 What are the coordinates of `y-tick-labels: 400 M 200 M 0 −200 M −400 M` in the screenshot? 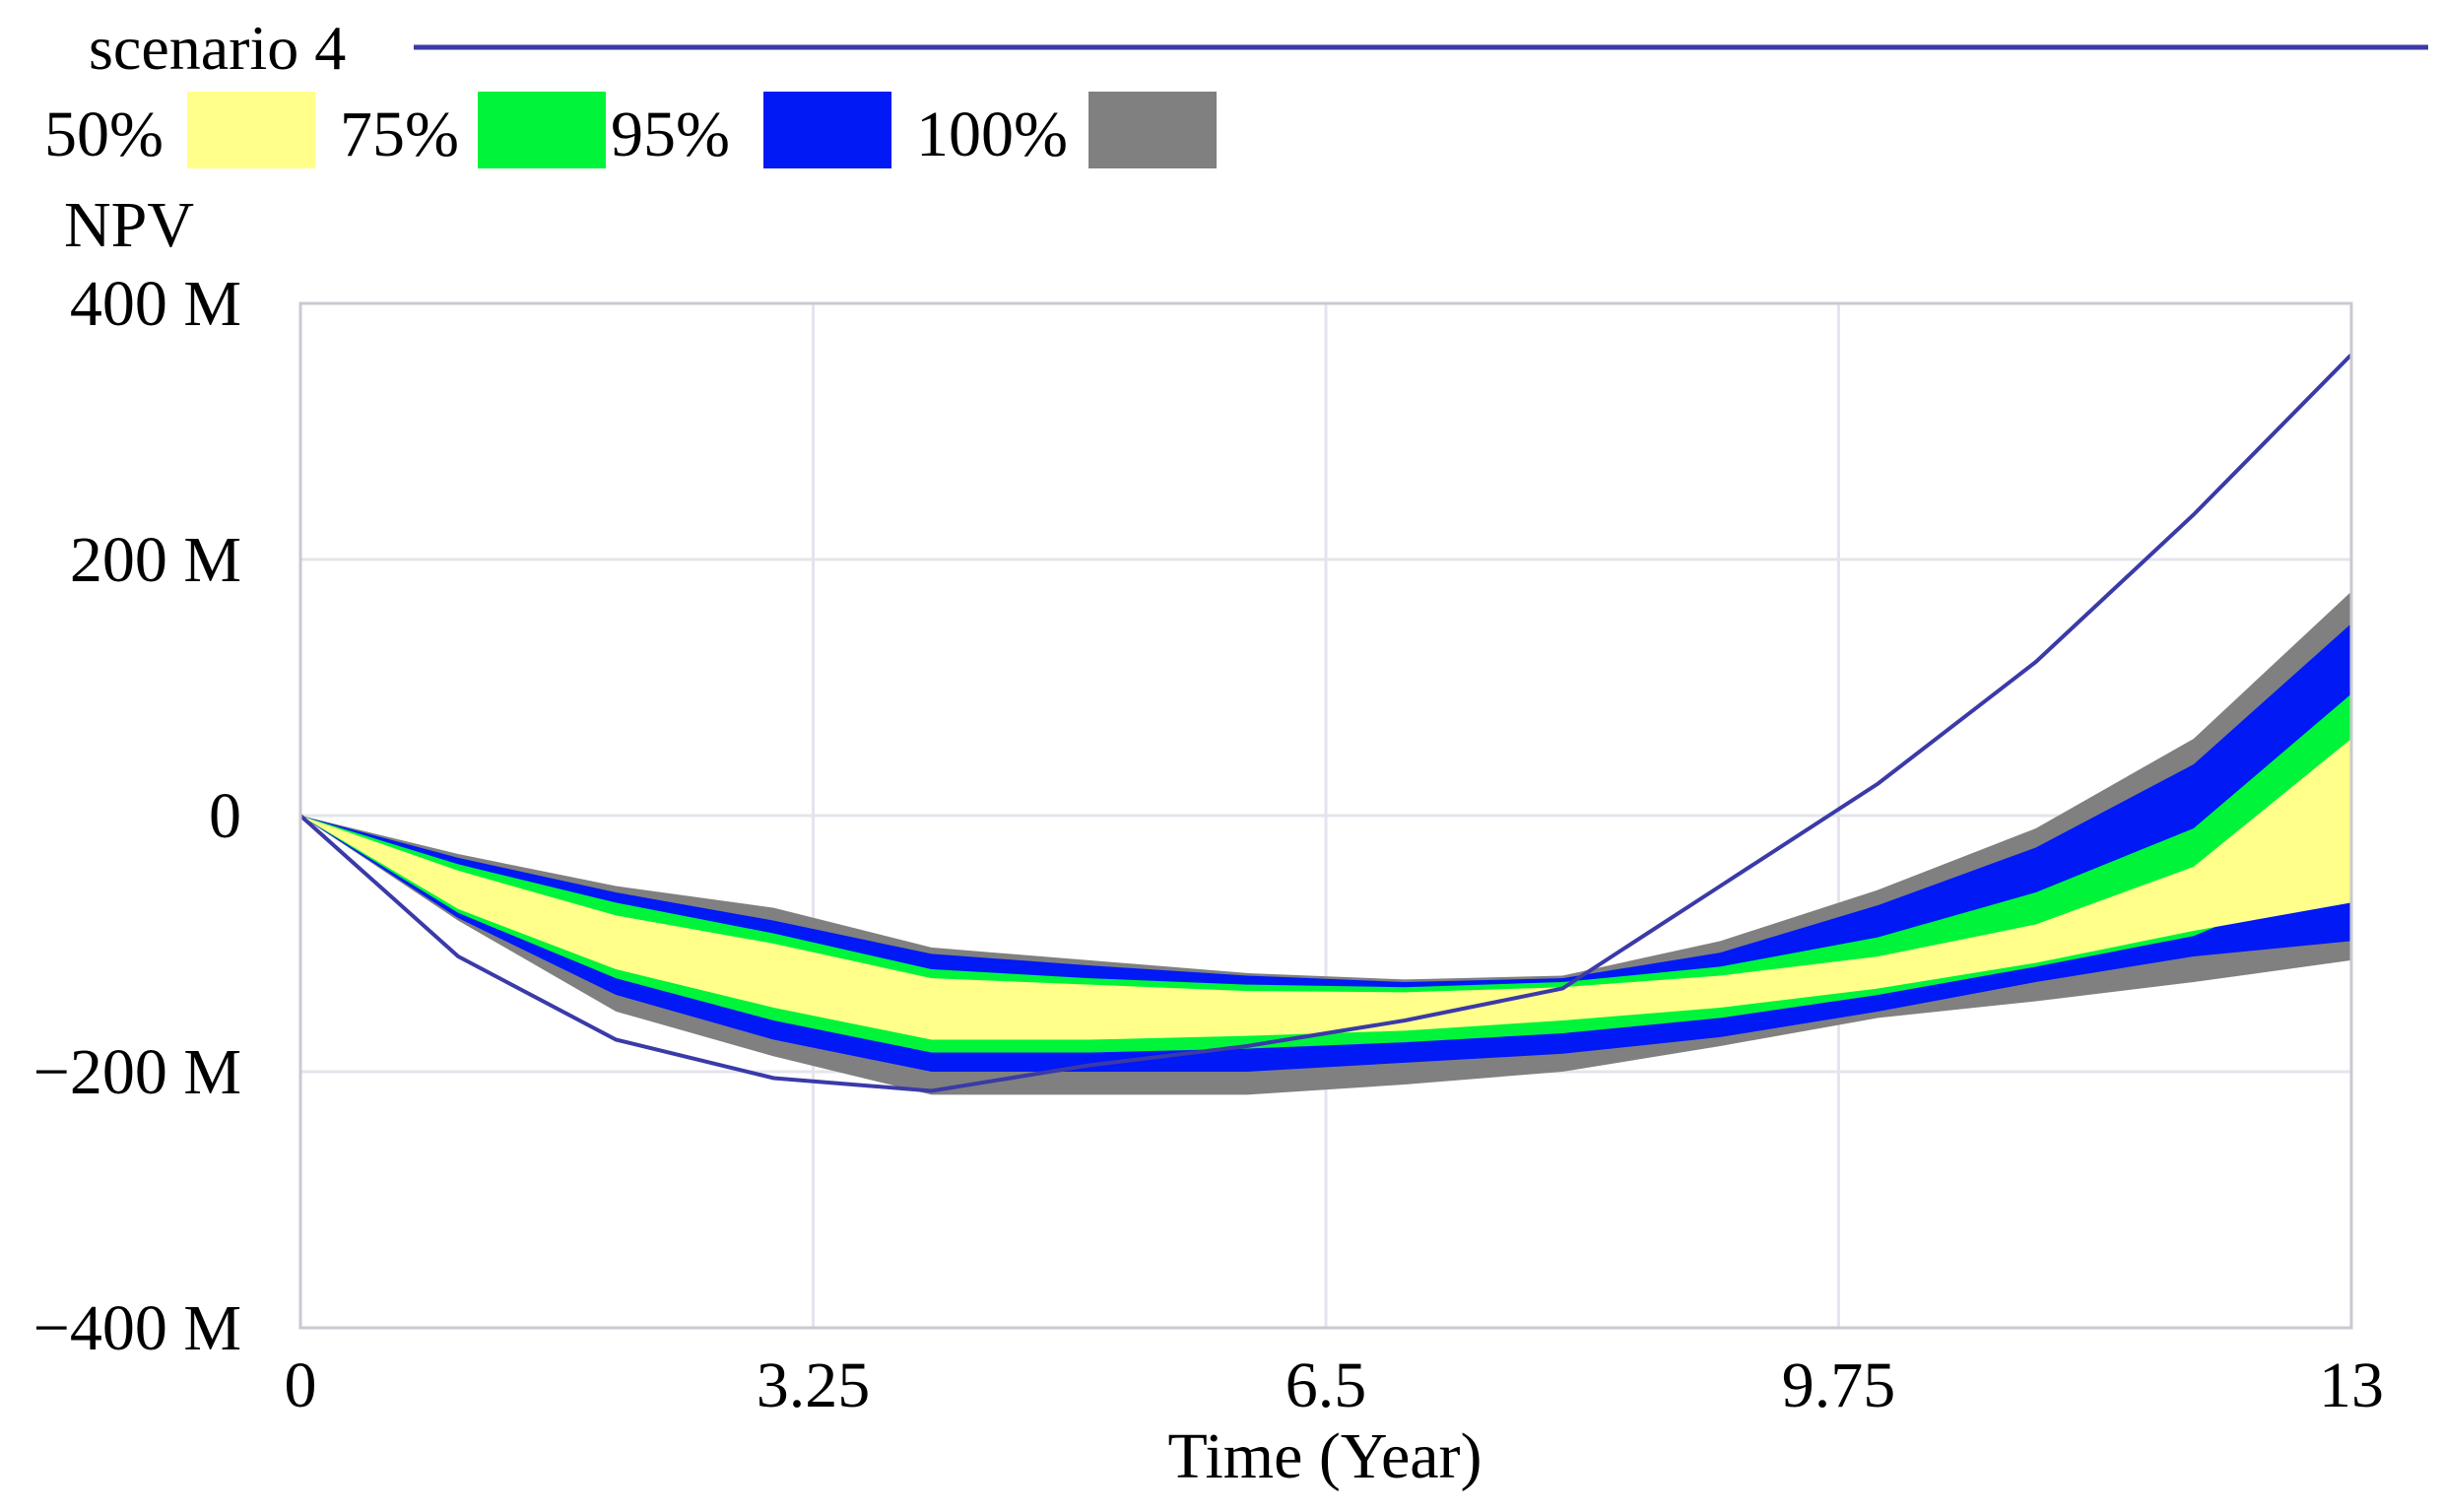 It's located at (137, 816).